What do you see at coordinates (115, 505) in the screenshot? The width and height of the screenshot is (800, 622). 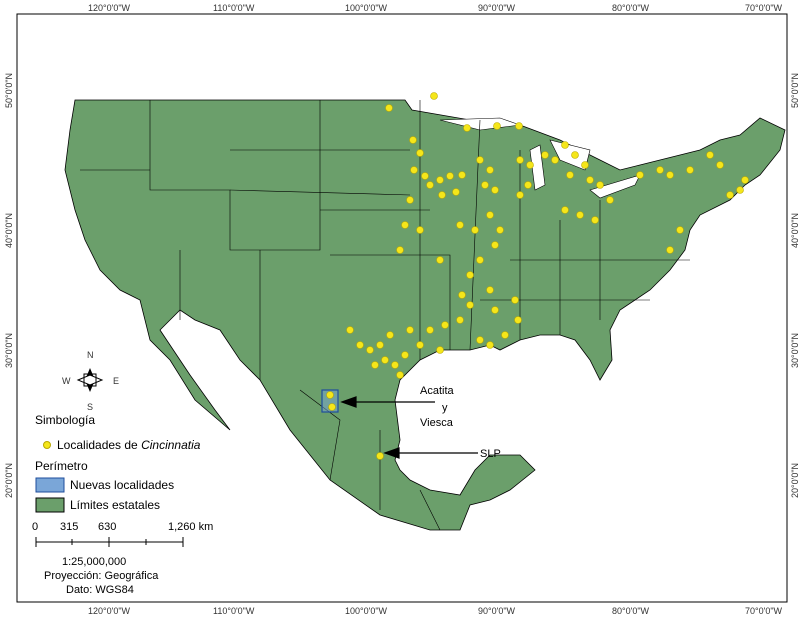 I see `legend-entry: Límites estatales` at bounding box center [115, 505].